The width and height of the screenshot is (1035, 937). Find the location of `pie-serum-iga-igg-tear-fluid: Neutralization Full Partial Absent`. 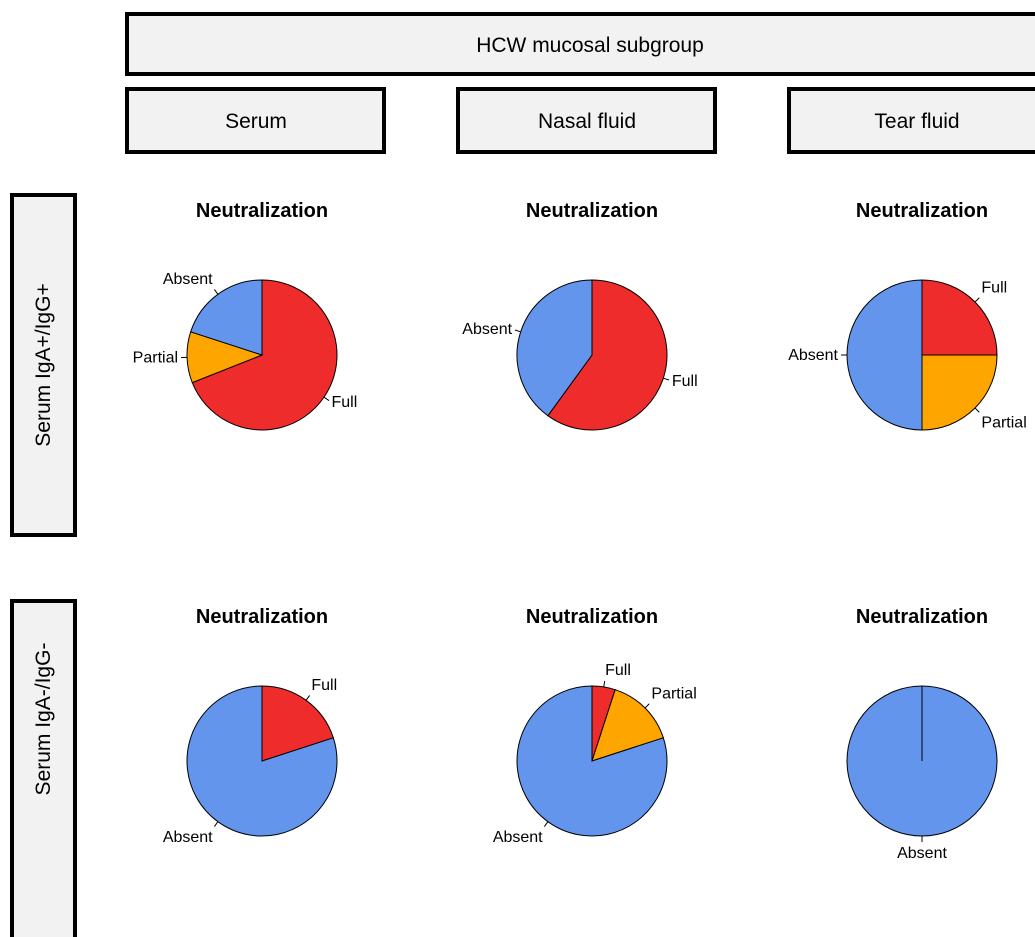

pie-serum-iga-igg-tear-fluid: Neutralization Full Partial Absent is located at coordinates (907, 315).